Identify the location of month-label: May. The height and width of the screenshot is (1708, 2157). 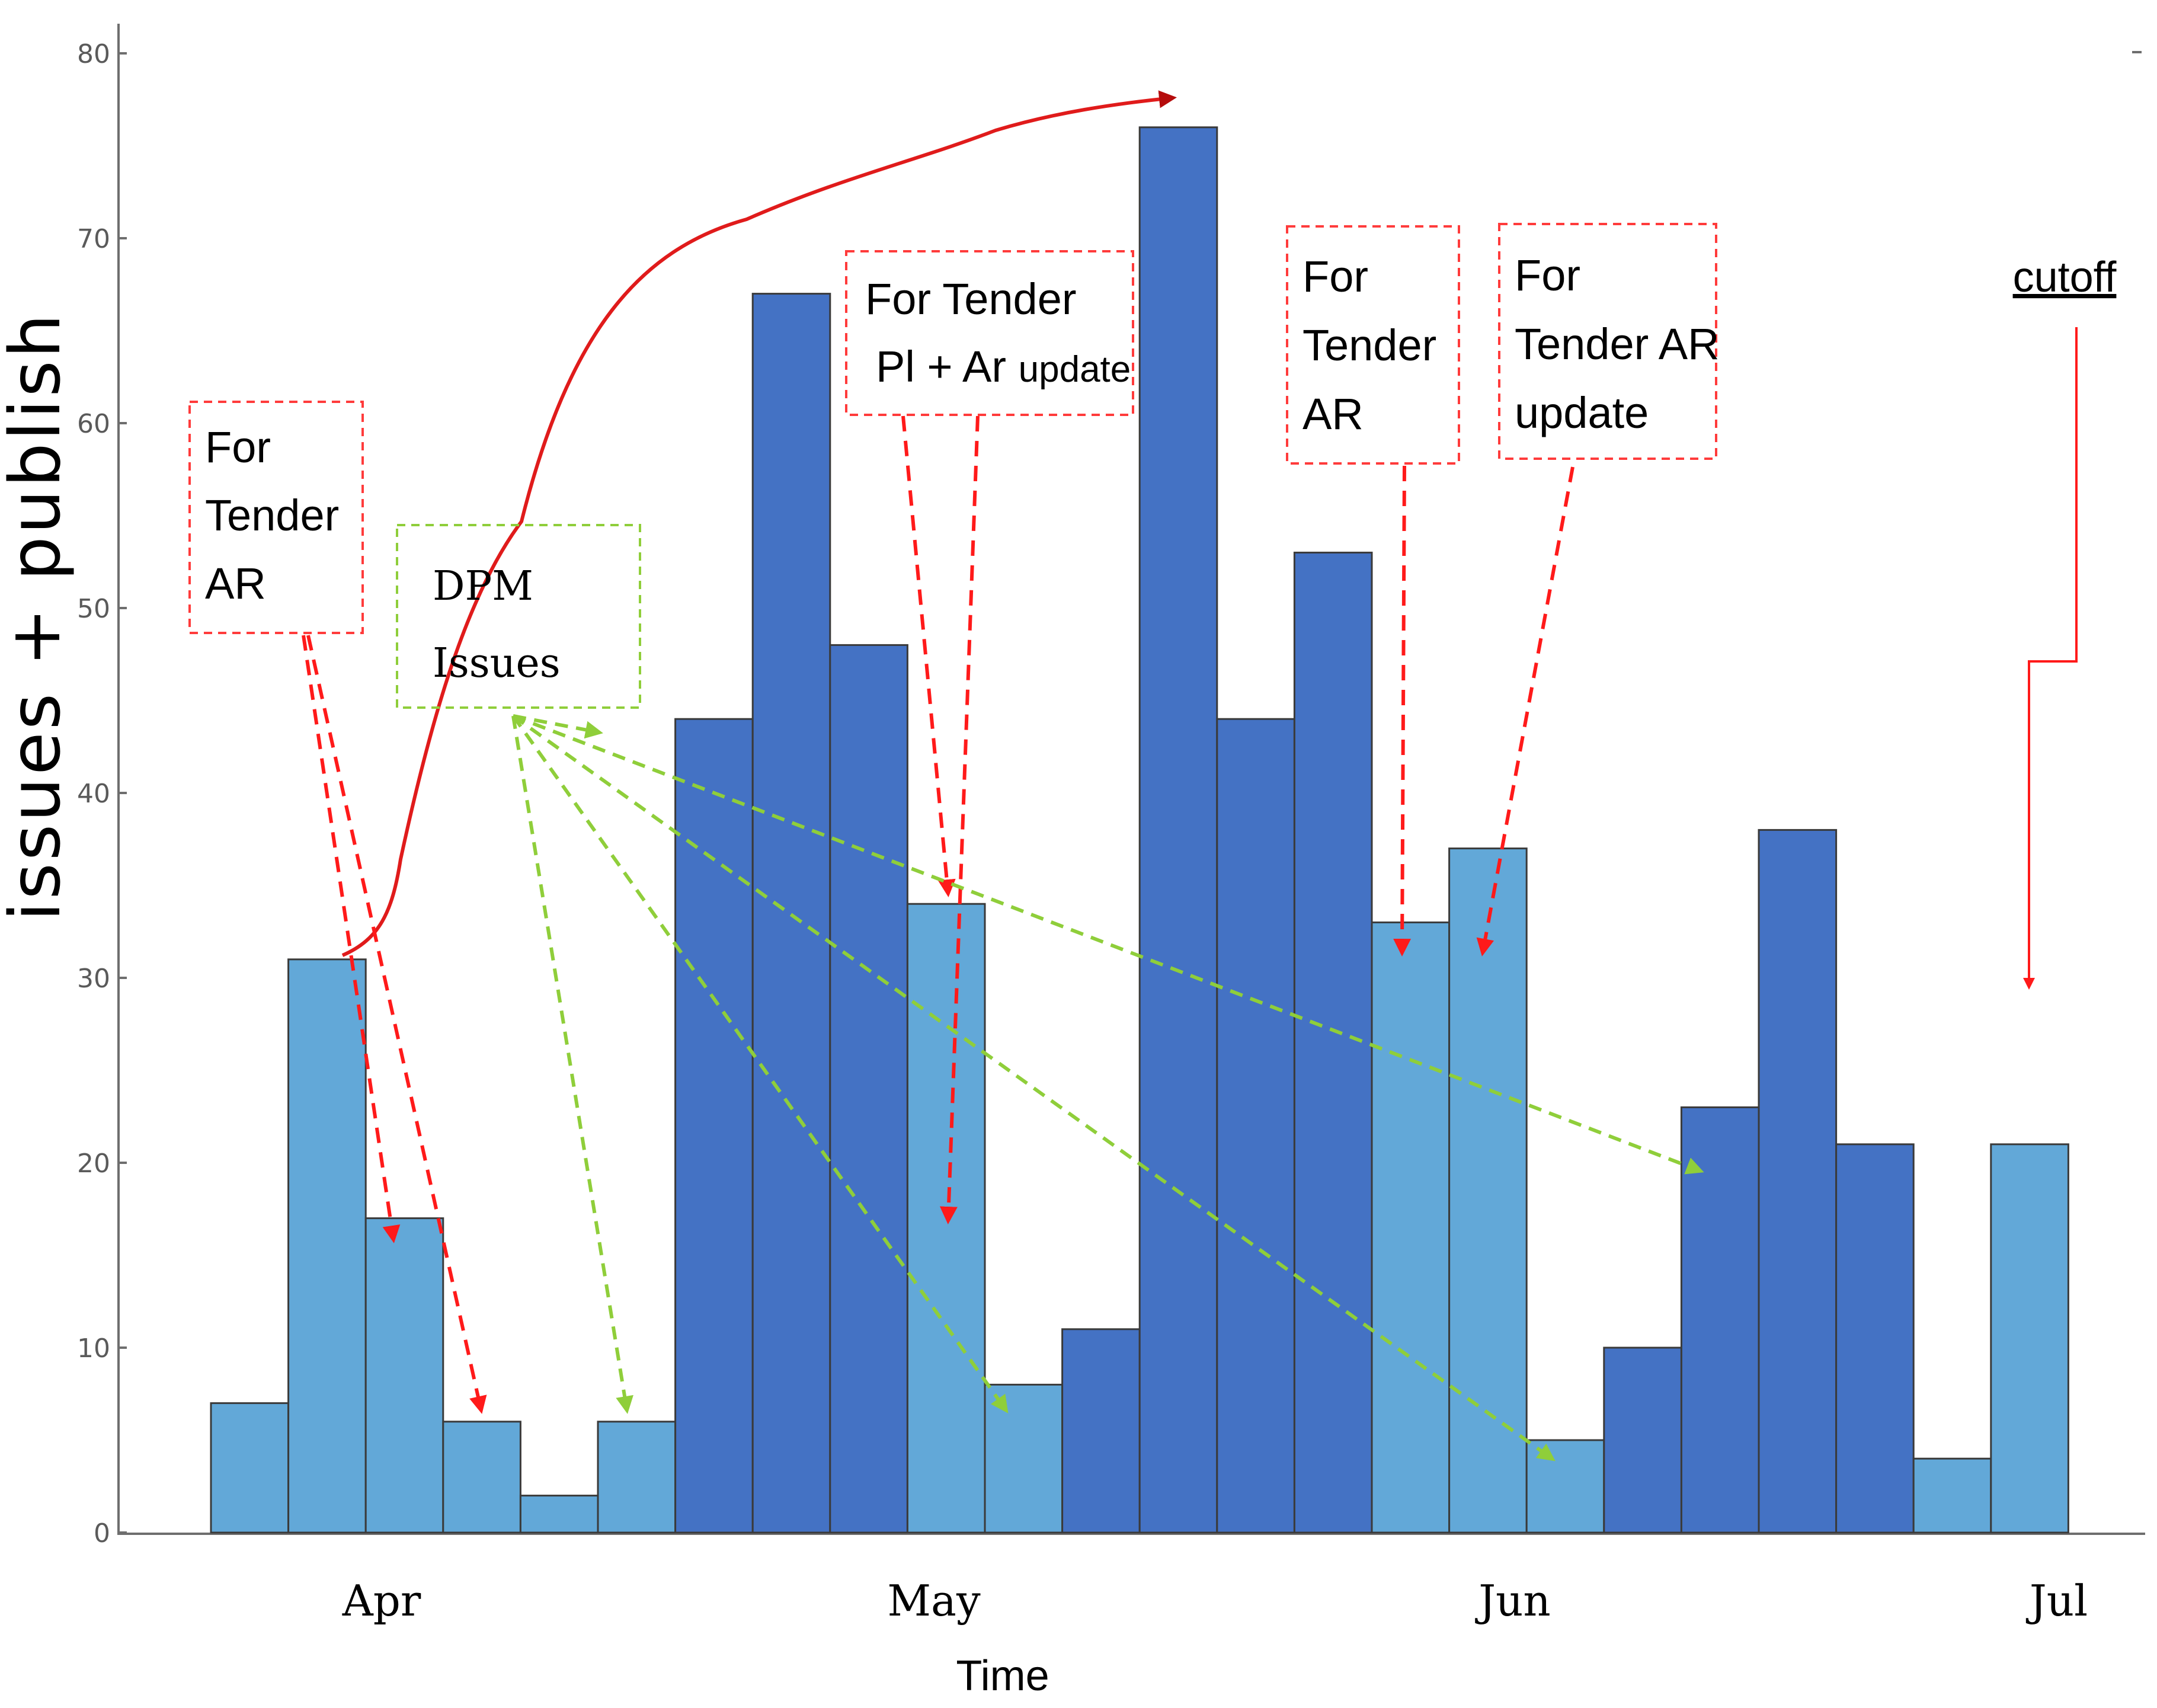
(934, 1601).